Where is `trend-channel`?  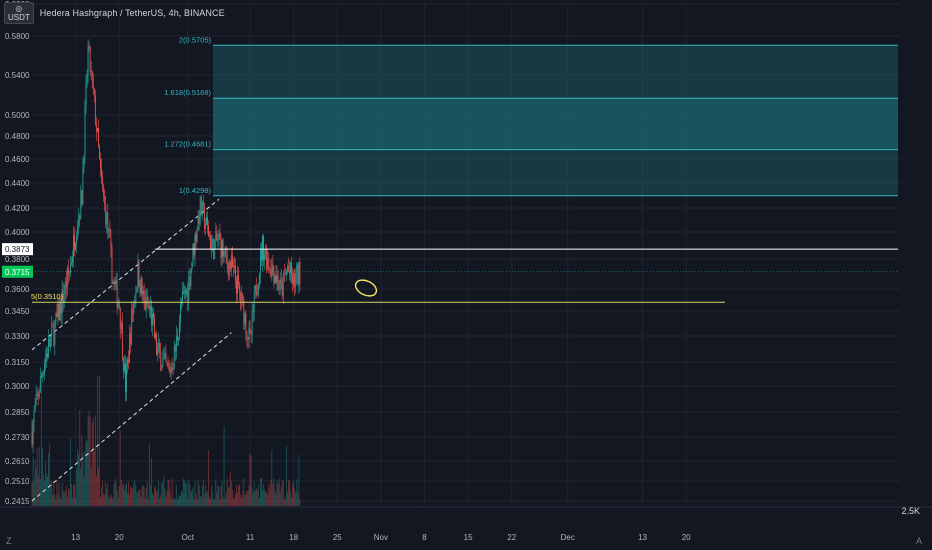
trend-channel is located at coordinates (131, 350).